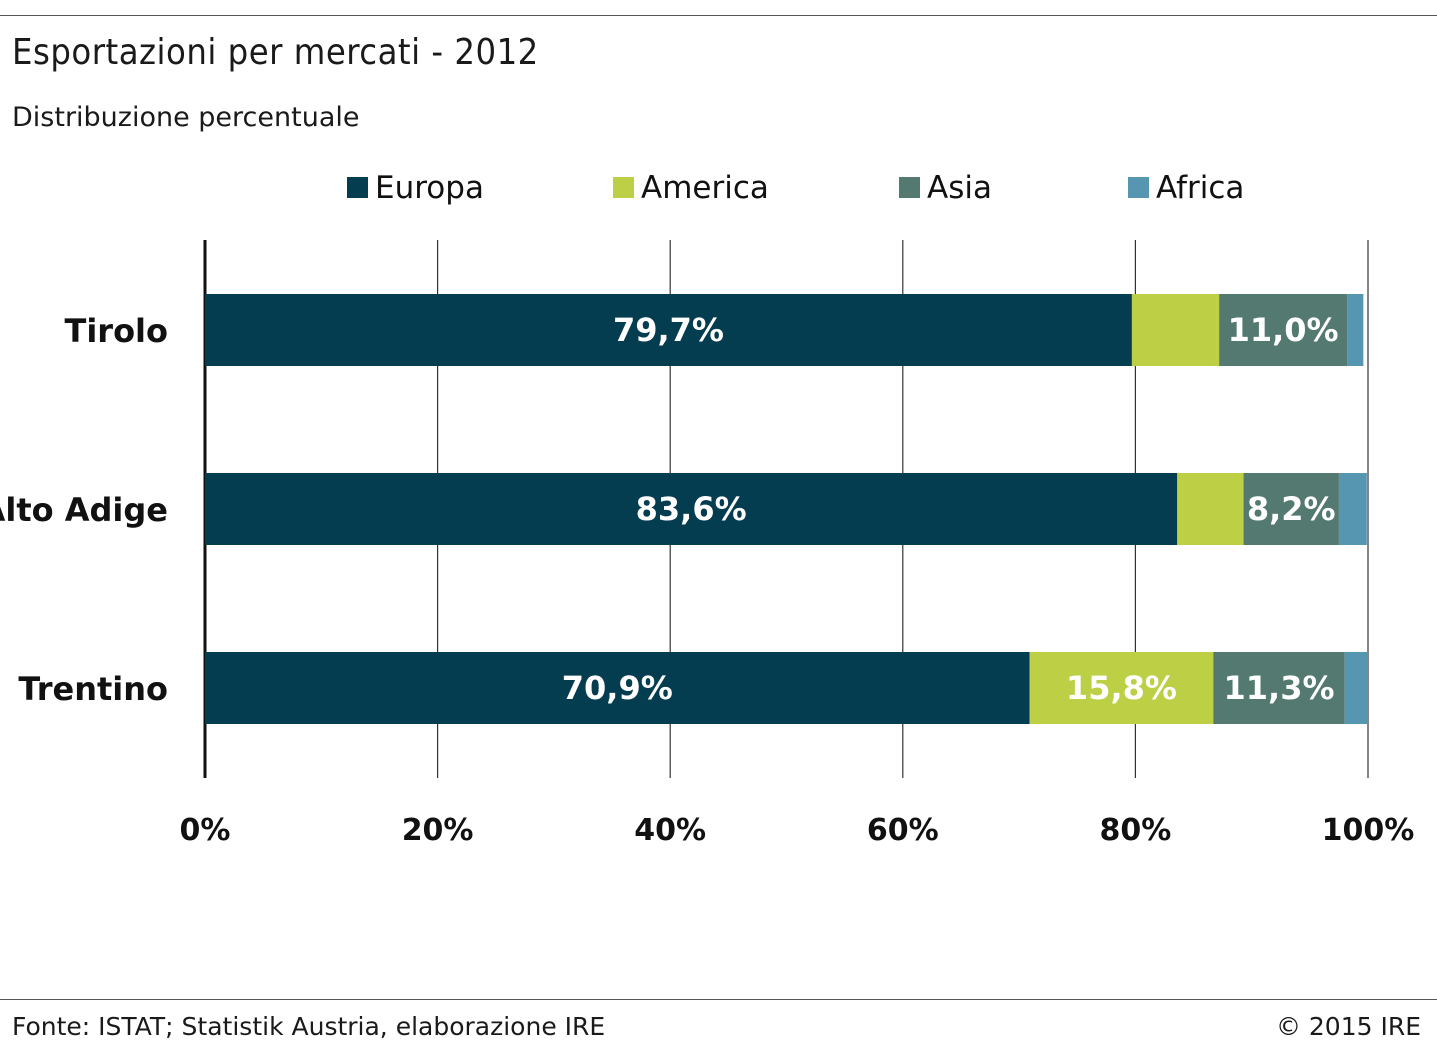  I want to click on tick-label: 100%, so click(1368, 830).